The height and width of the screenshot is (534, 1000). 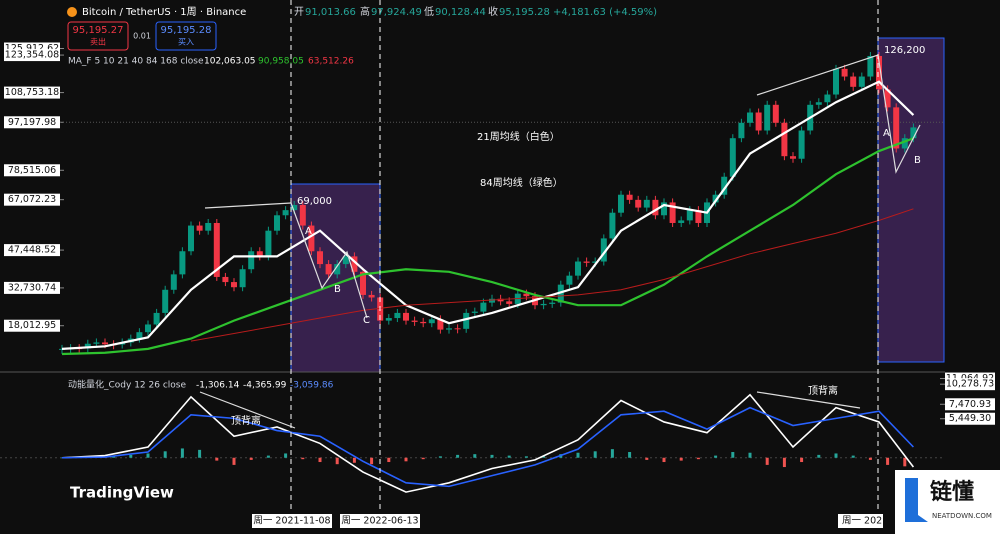 I want to click on annotation: 126,200, so click(x=904, y=50).